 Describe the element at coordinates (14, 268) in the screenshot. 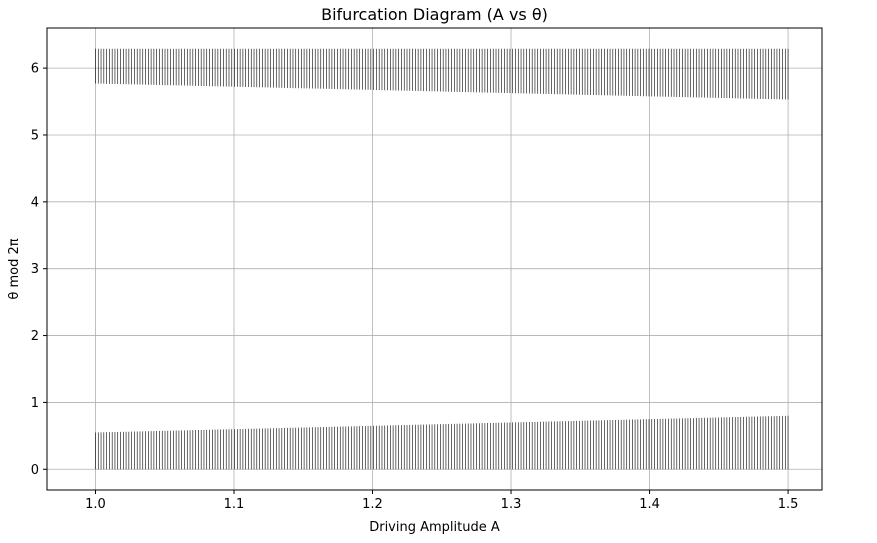

I see `y-axis-label: θ mod 2π` at that location.